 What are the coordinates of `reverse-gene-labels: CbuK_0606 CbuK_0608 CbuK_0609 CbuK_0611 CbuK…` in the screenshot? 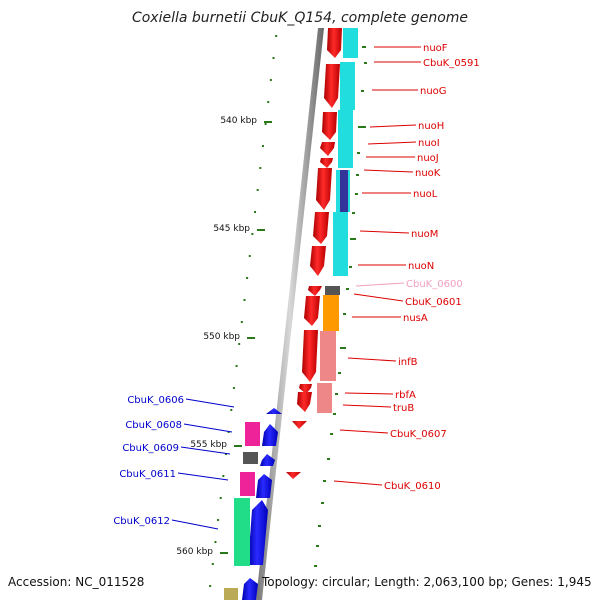 It's located at (174, 462).